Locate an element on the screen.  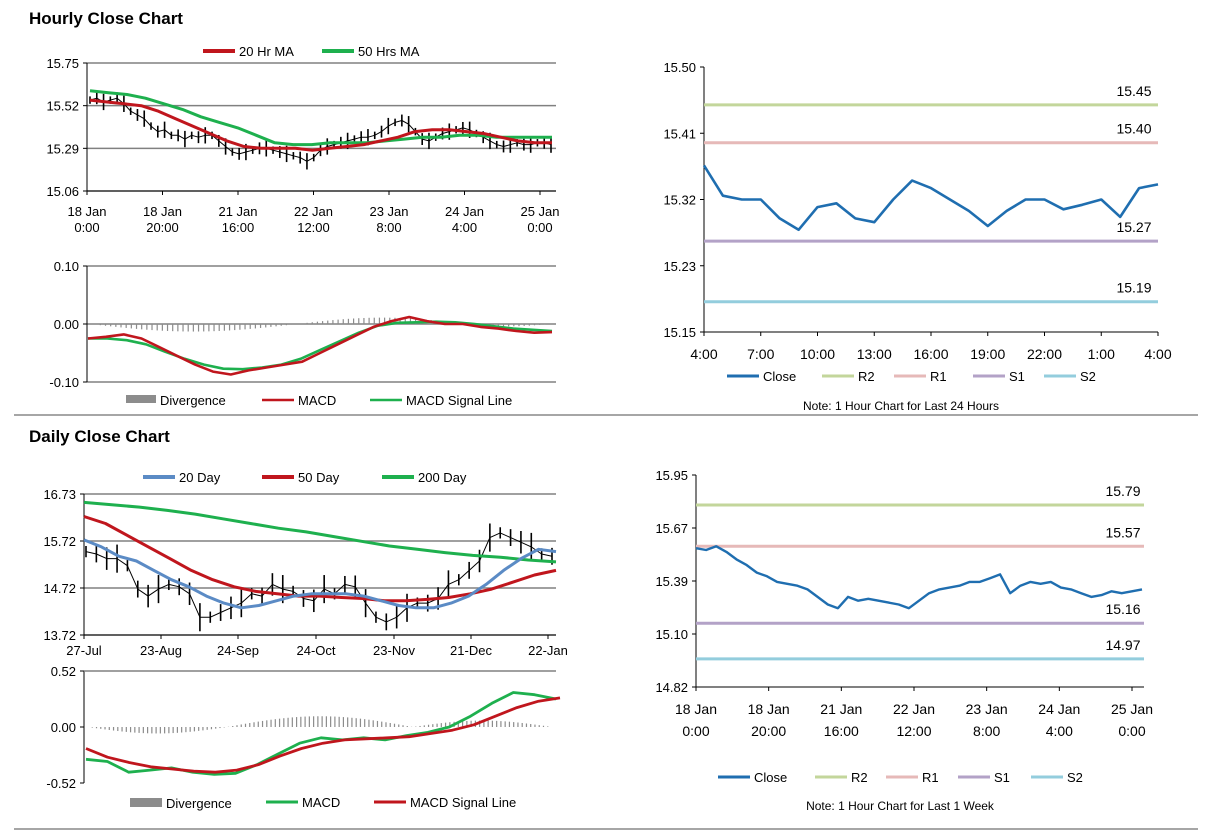
daily-20day-line is located at coordinates (320, 574).